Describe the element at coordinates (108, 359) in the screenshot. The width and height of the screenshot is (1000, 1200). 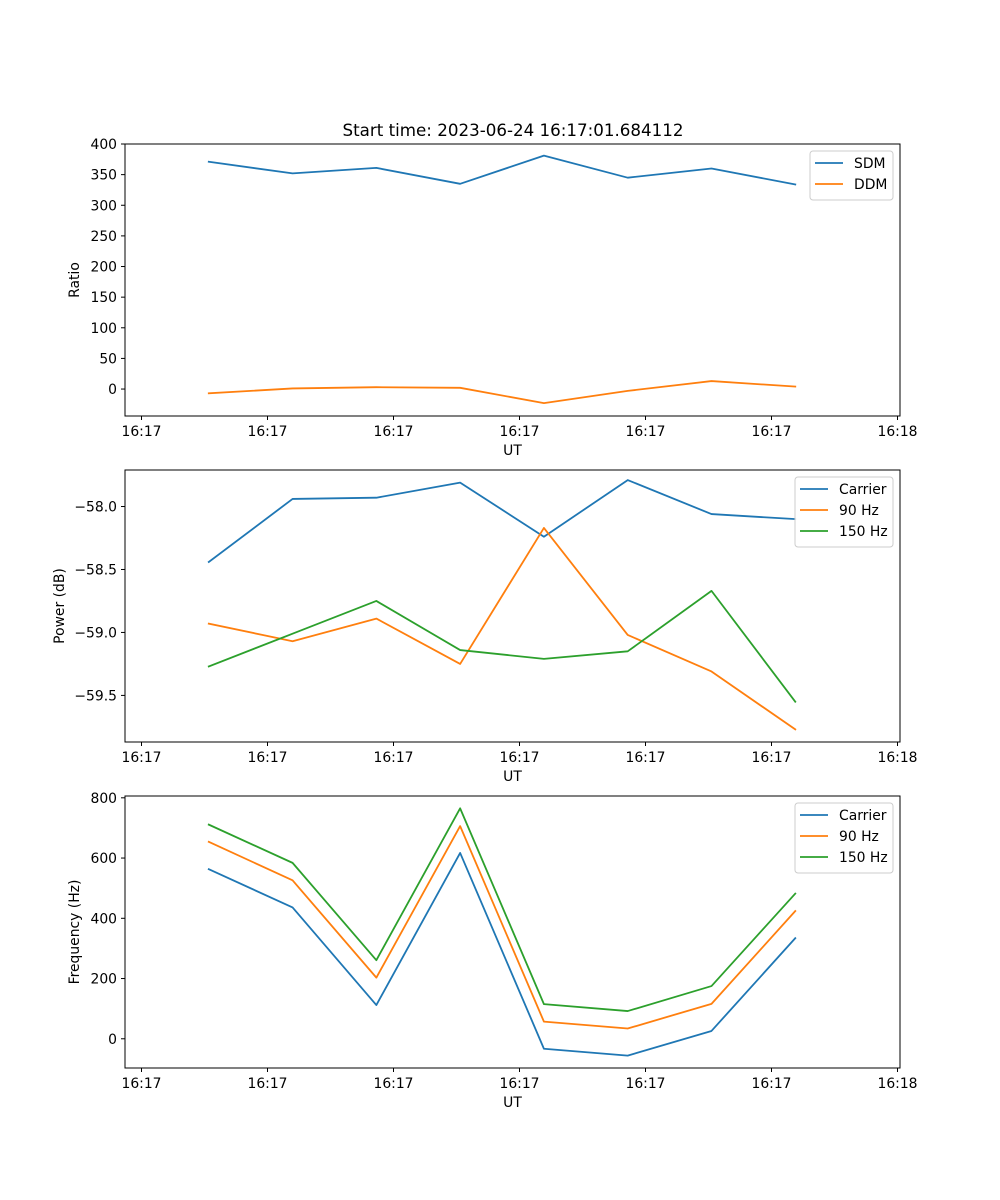
I see `y-tick-label: 50` at that location.